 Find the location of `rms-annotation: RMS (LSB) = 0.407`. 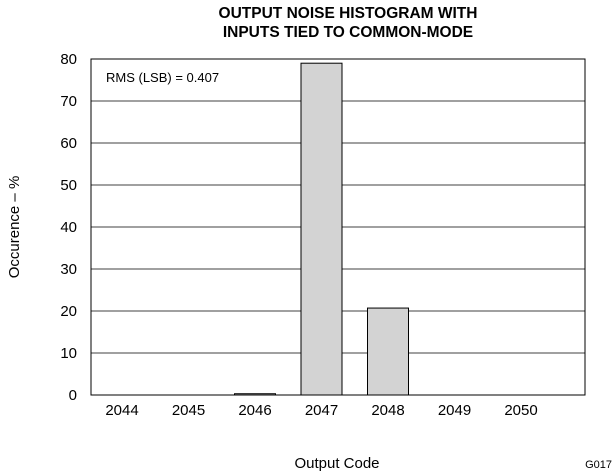

rms-annotation: RMS (LSB) = 0.407 is located at coordinates (162, 77).